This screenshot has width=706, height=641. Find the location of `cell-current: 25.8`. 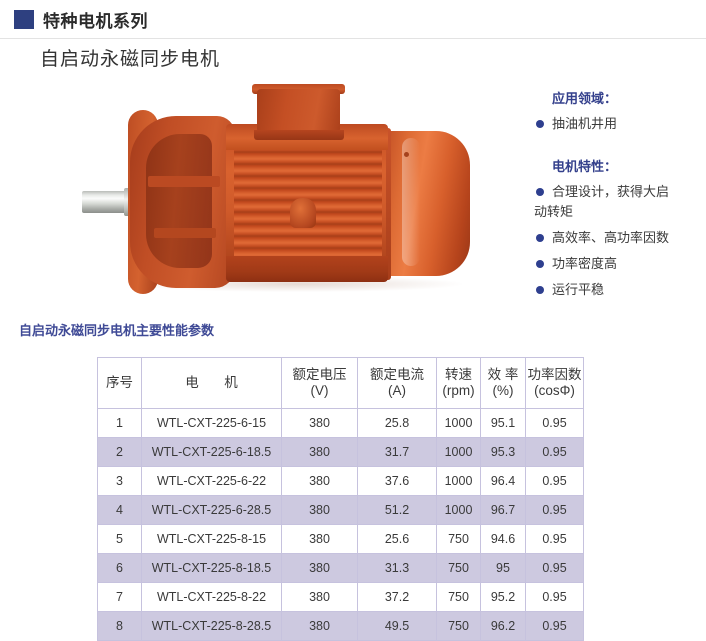

cell-current: 25.8 is located at coordinates (397, 423).